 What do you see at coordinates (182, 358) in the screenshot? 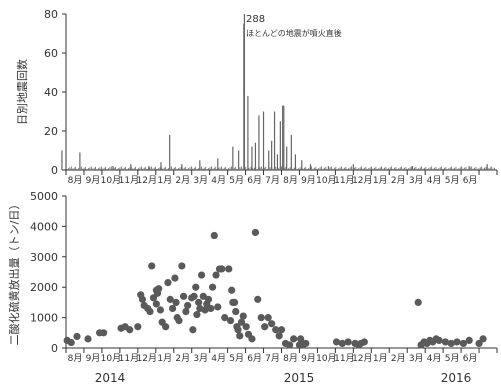
I see `bottom-month-label: 2月` at bounding box center [182, 358].